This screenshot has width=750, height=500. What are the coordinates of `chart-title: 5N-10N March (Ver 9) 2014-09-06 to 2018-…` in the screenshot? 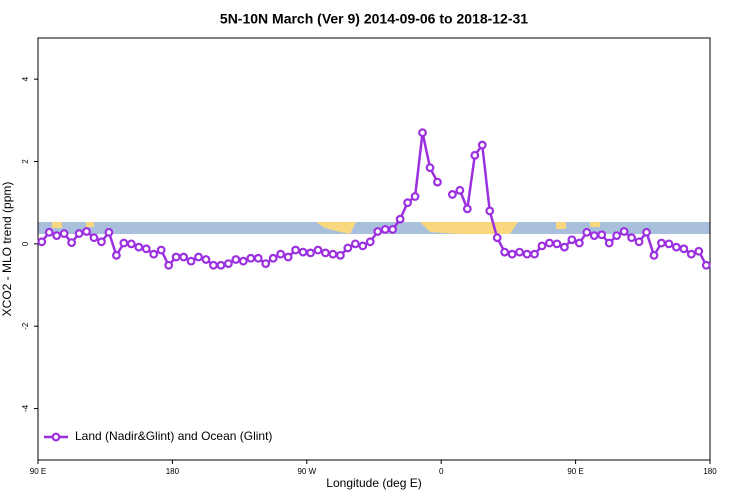 It's located at (374, 19).